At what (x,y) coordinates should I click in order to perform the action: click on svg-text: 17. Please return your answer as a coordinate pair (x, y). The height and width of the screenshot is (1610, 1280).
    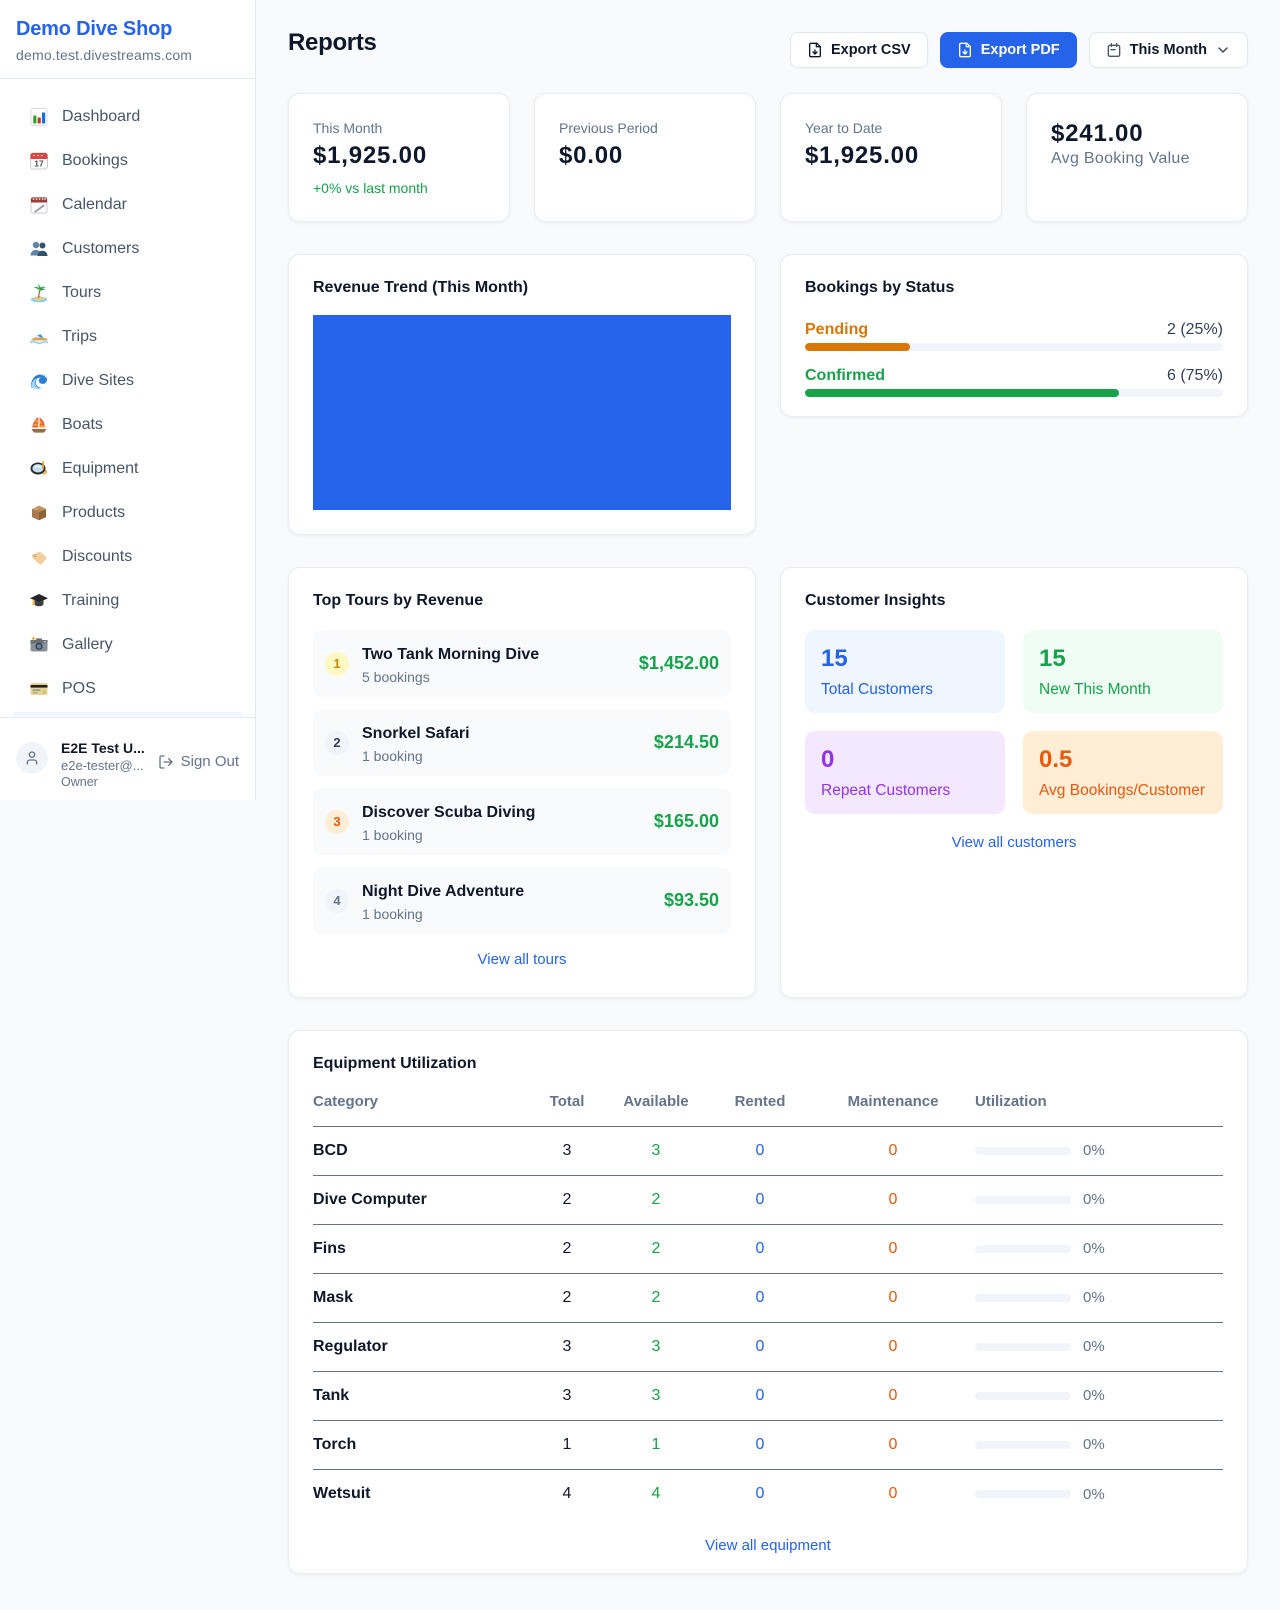
    Looking at the image, I should click on (39, 164).